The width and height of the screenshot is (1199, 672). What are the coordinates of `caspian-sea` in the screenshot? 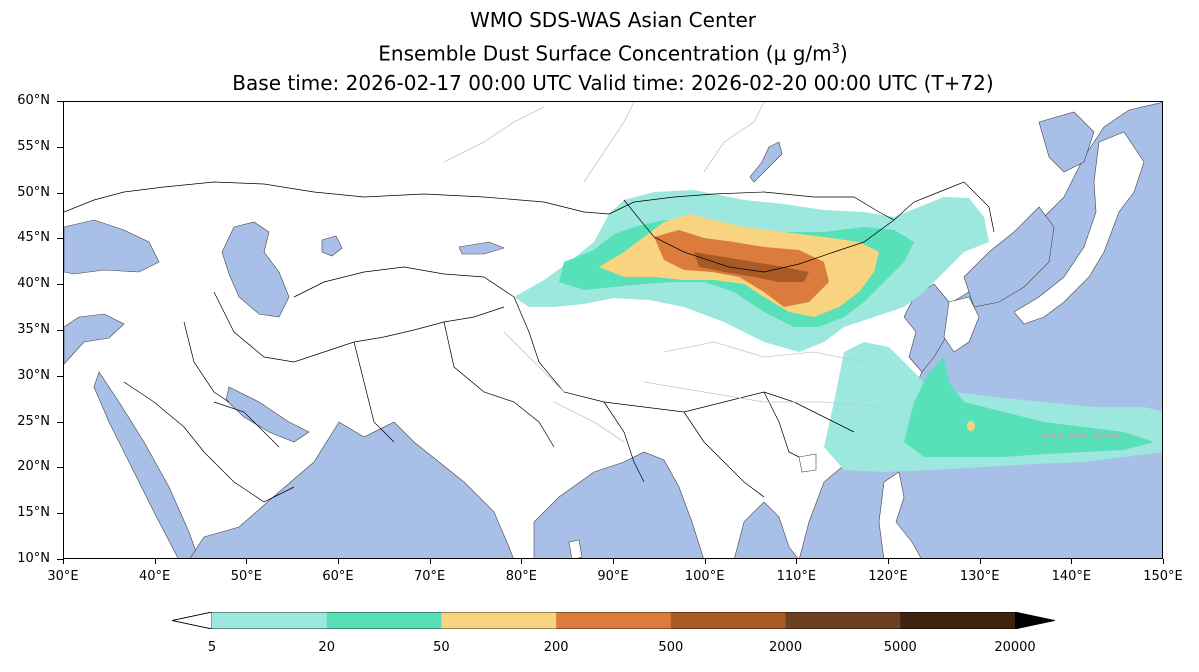 It's located at (255, 269).